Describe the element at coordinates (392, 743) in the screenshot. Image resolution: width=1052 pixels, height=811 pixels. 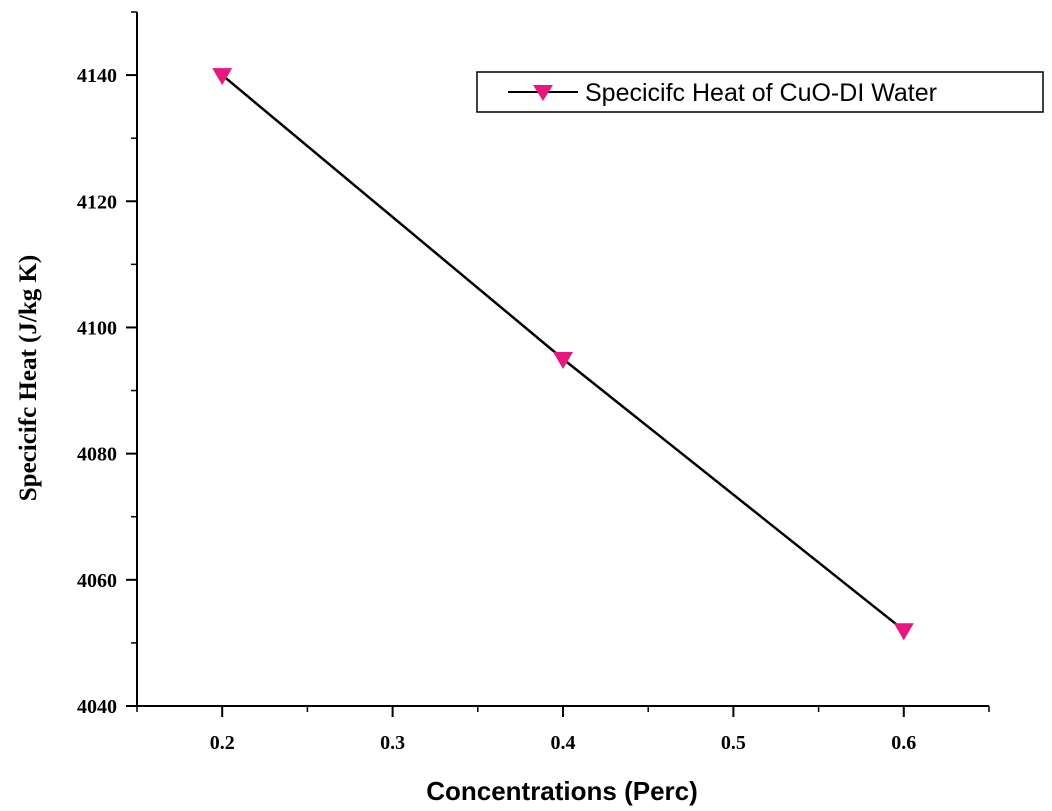
I see `x-tick-label: 0.3` at that location.